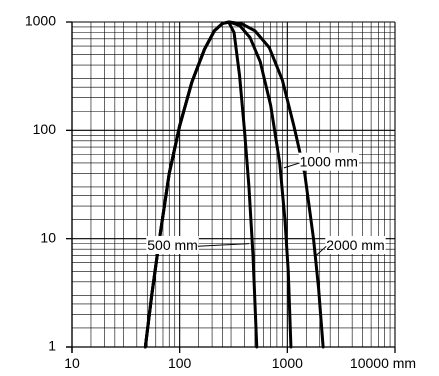  What do you see at coordinates (48, 237) in the screenshot?
I see `y-tick-label: 10` at bounding box center [48, 237].